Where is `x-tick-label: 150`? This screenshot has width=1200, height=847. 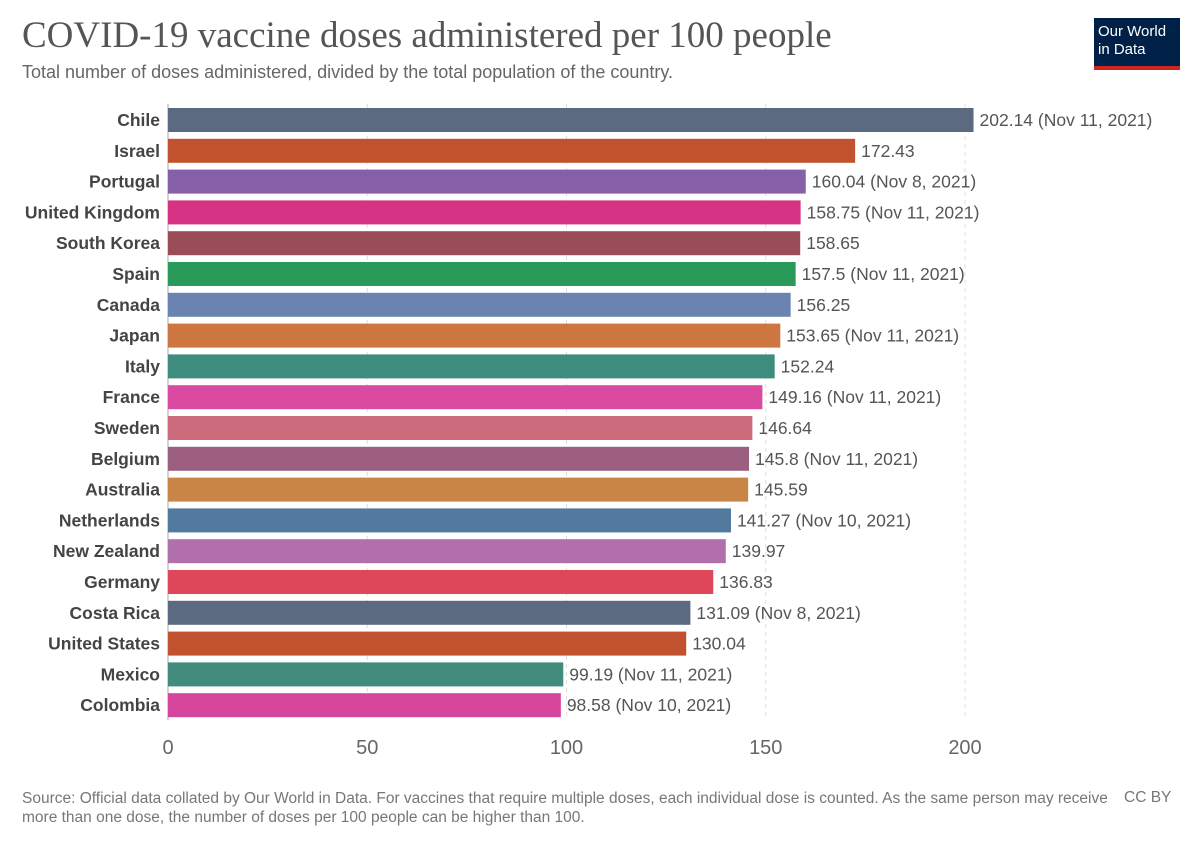 x-tick-label: 150 is located at coordinates (765, 748).